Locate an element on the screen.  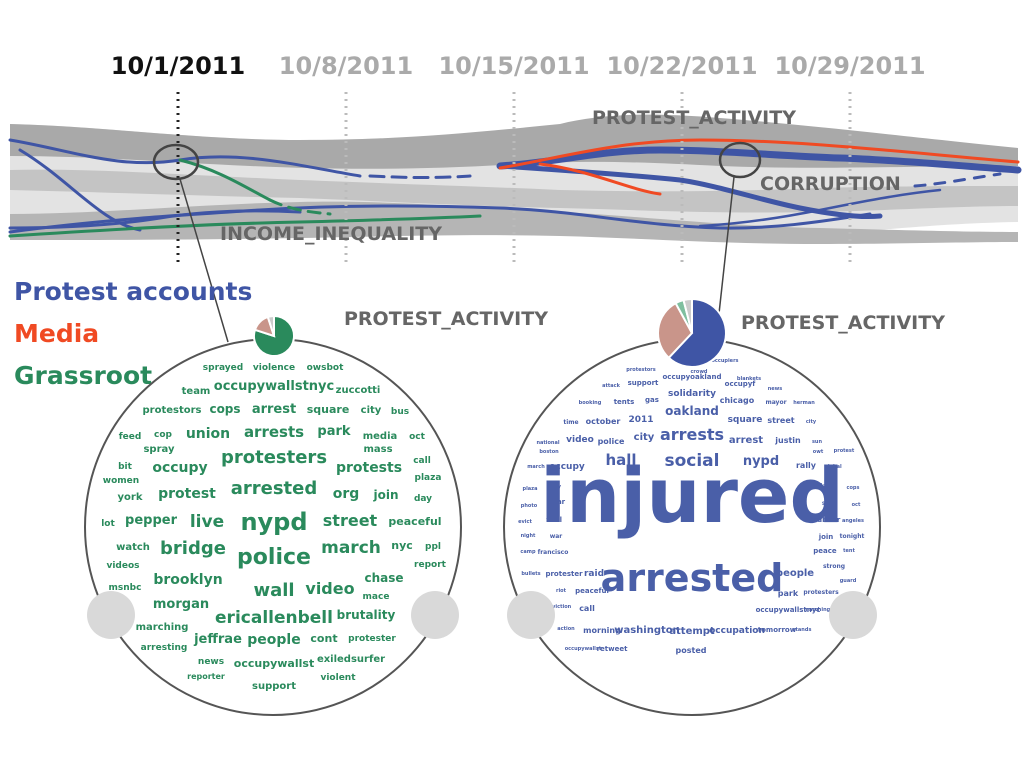
cloud-word: oakland is located at coordinates (692, 411).